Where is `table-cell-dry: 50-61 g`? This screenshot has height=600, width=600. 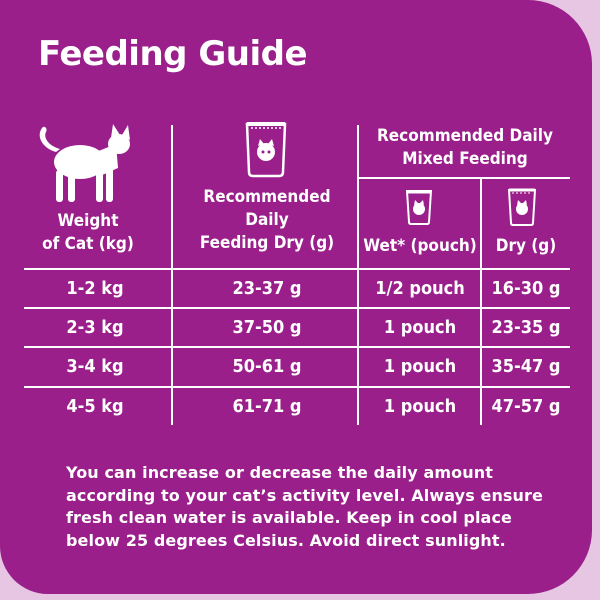
table-cell-dry: 50-61 g is located at coordinates (267, 366).